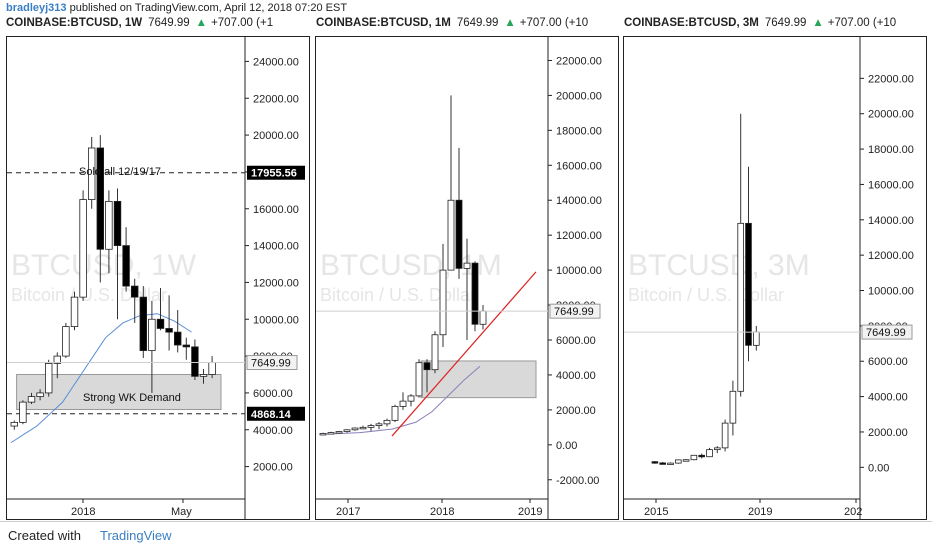 The image size is (932, 550). I want to click on level-price-tag, so click(276, 172).